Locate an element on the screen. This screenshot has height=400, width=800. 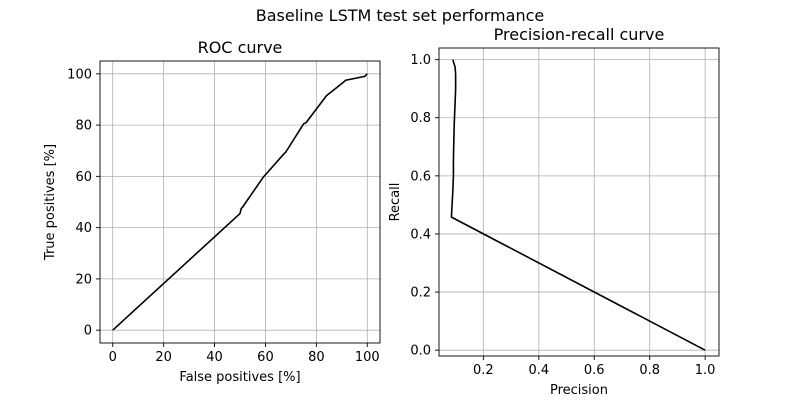
y-axis-label: True positives [%] is located at coordinates (50, 202).